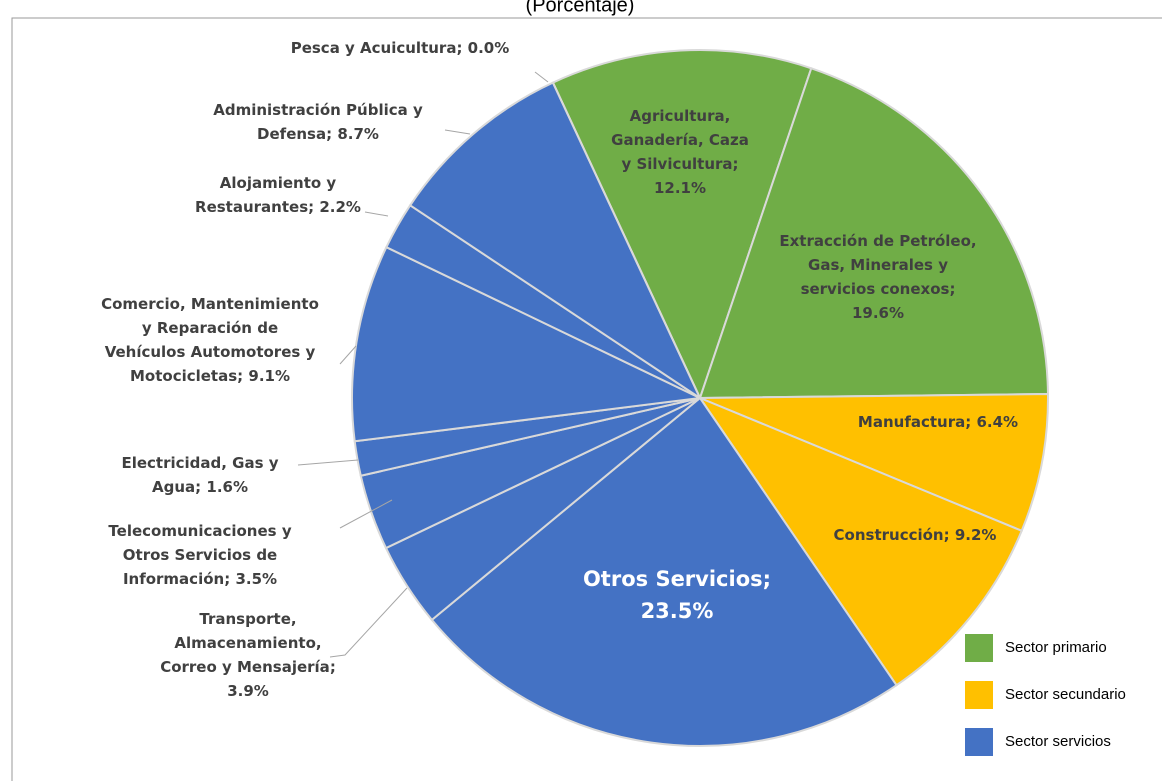  Describe the element at coordinates (1056, 647) in the screenshot. I see `legend-label: Sector primario` at that location.